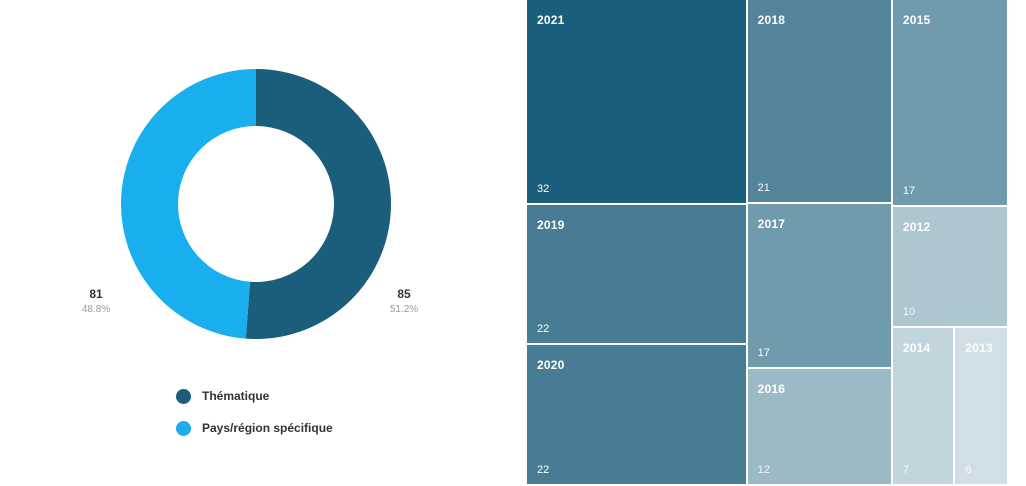 The width and height of the screenshot is (1026, 486). What do you see at coordinates (551, 224) in the screenshot?
I see `treemap-tile-label: 2019` at bounding box center [551, 224].